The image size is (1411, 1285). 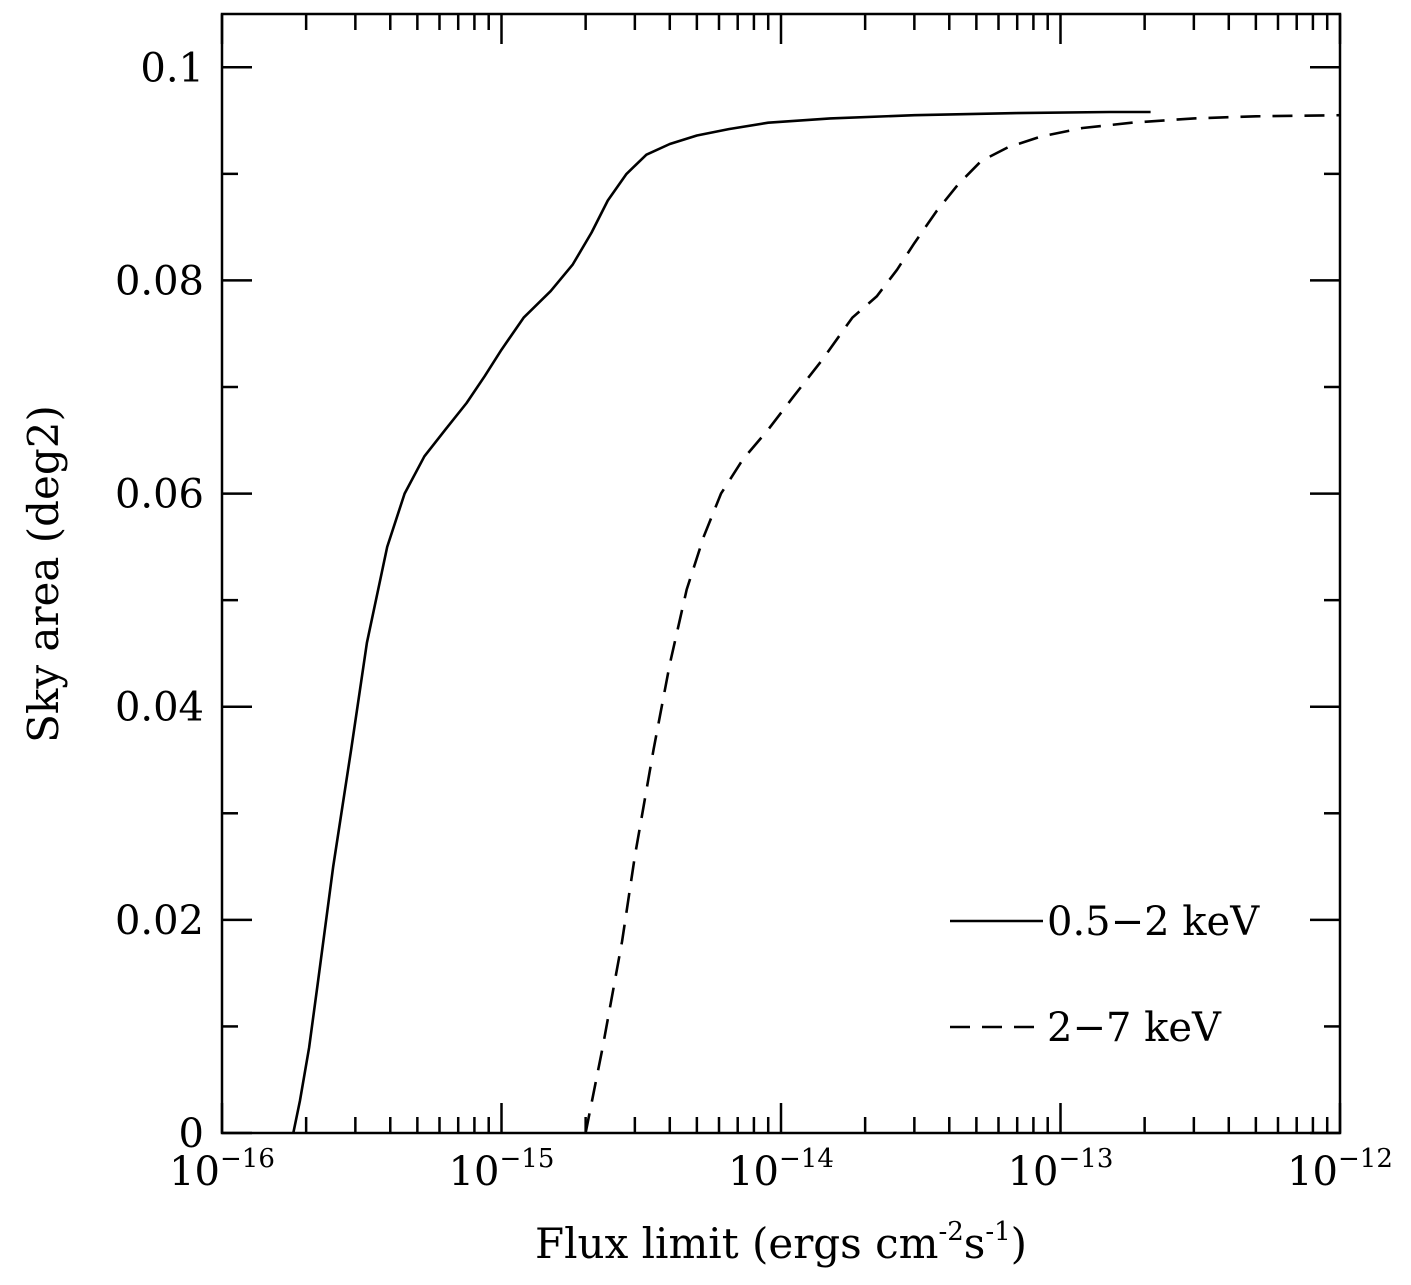 What do you see at coordinates (159, 281) in the screenshot?
I see `y-tick-label: 0.08` at bounding box center [159, 281].